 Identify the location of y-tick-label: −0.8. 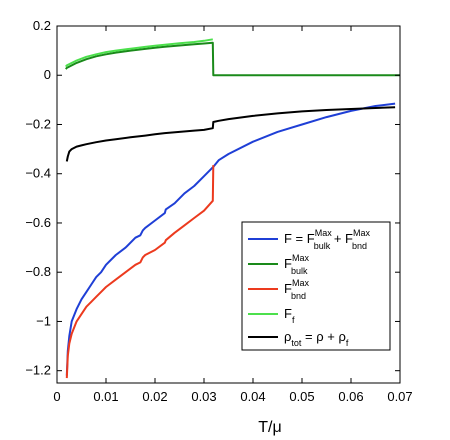
(38, 271).